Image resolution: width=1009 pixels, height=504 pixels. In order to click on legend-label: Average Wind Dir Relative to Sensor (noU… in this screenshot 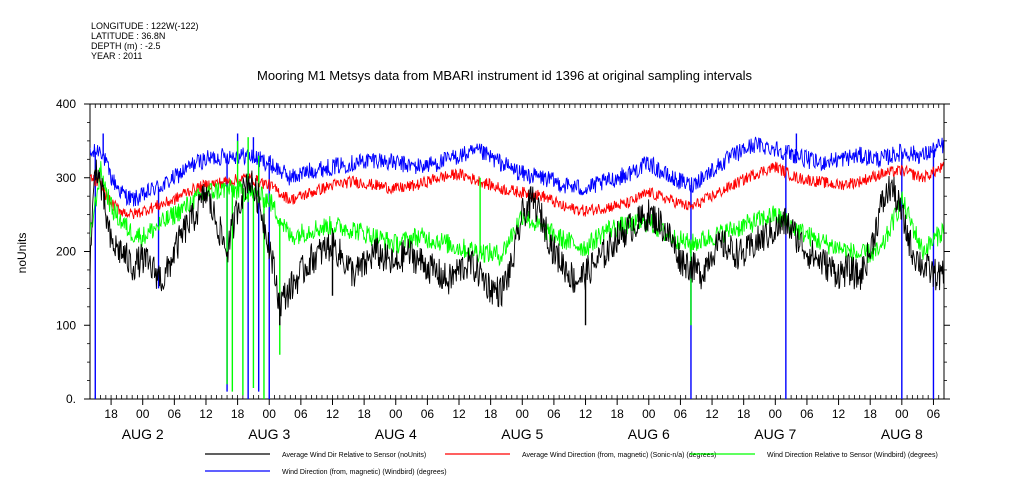, I will do `click(354, 455)`.